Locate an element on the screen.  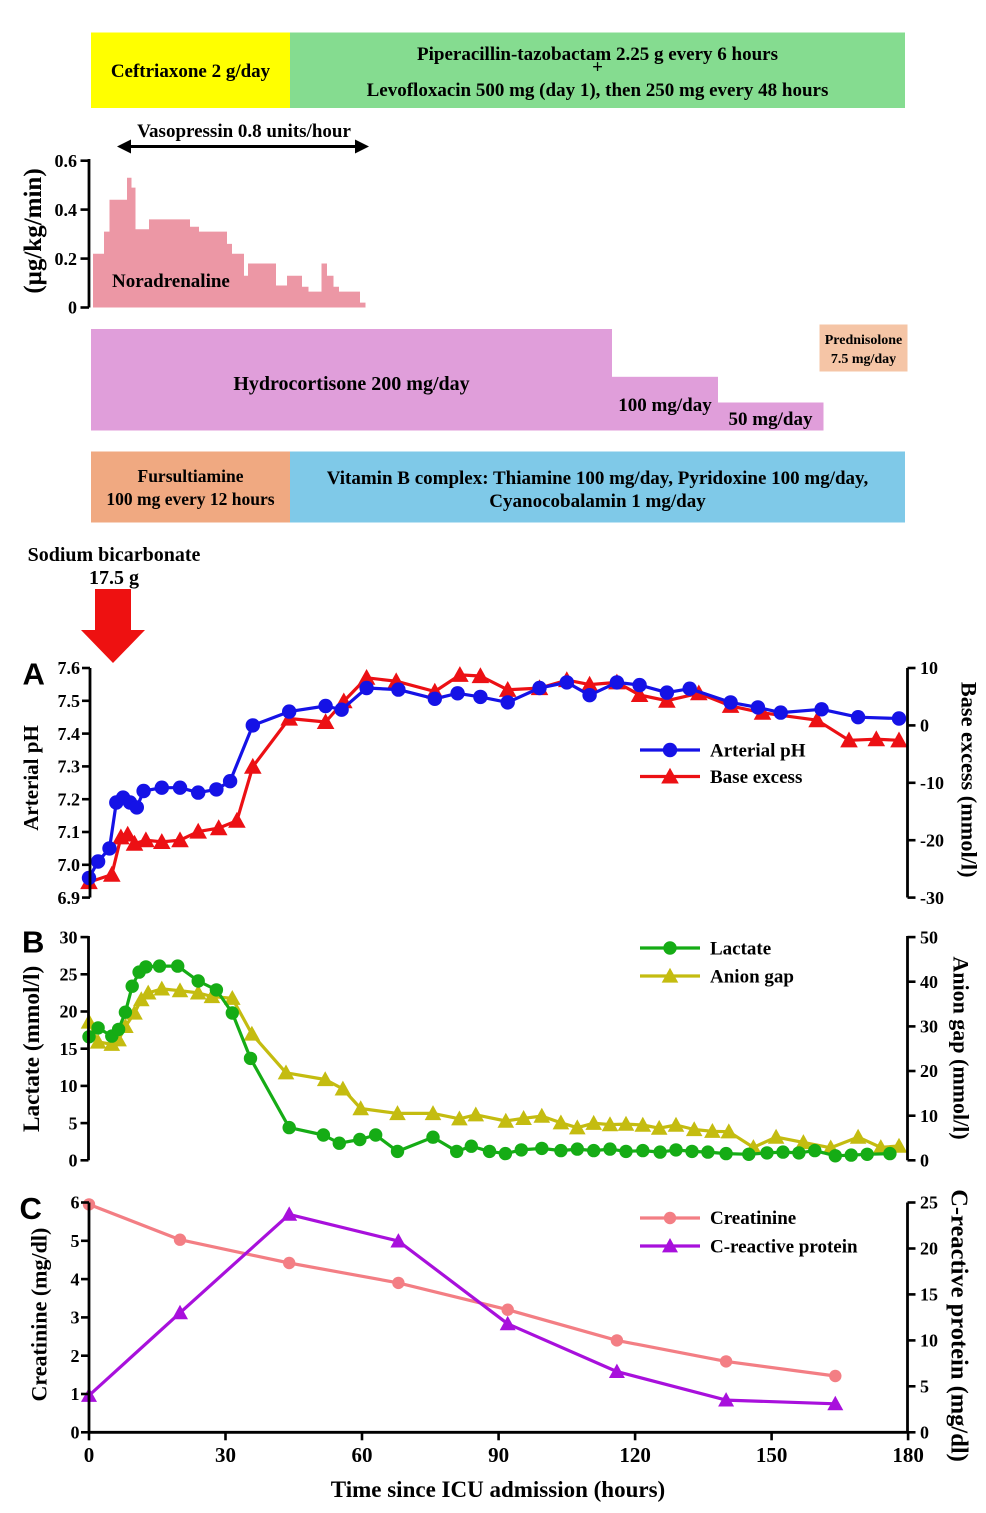
svg-text: 7.4 is located at coordinates (69, 734).